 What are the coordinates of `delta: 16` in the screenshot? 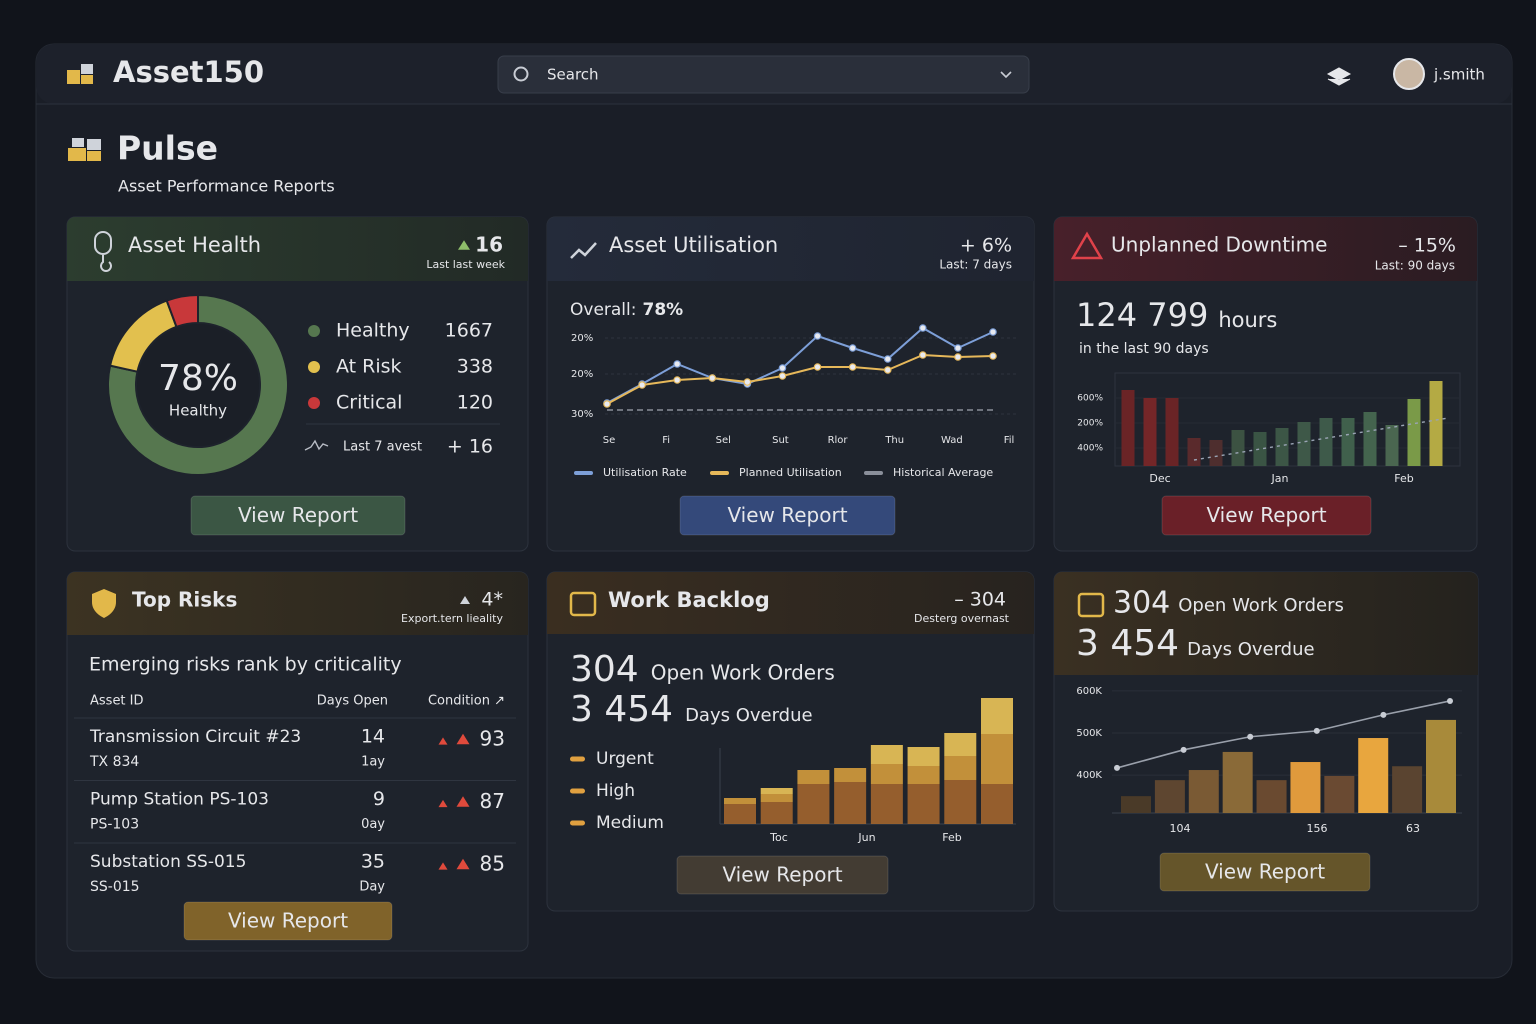 It's located at (489, 245).